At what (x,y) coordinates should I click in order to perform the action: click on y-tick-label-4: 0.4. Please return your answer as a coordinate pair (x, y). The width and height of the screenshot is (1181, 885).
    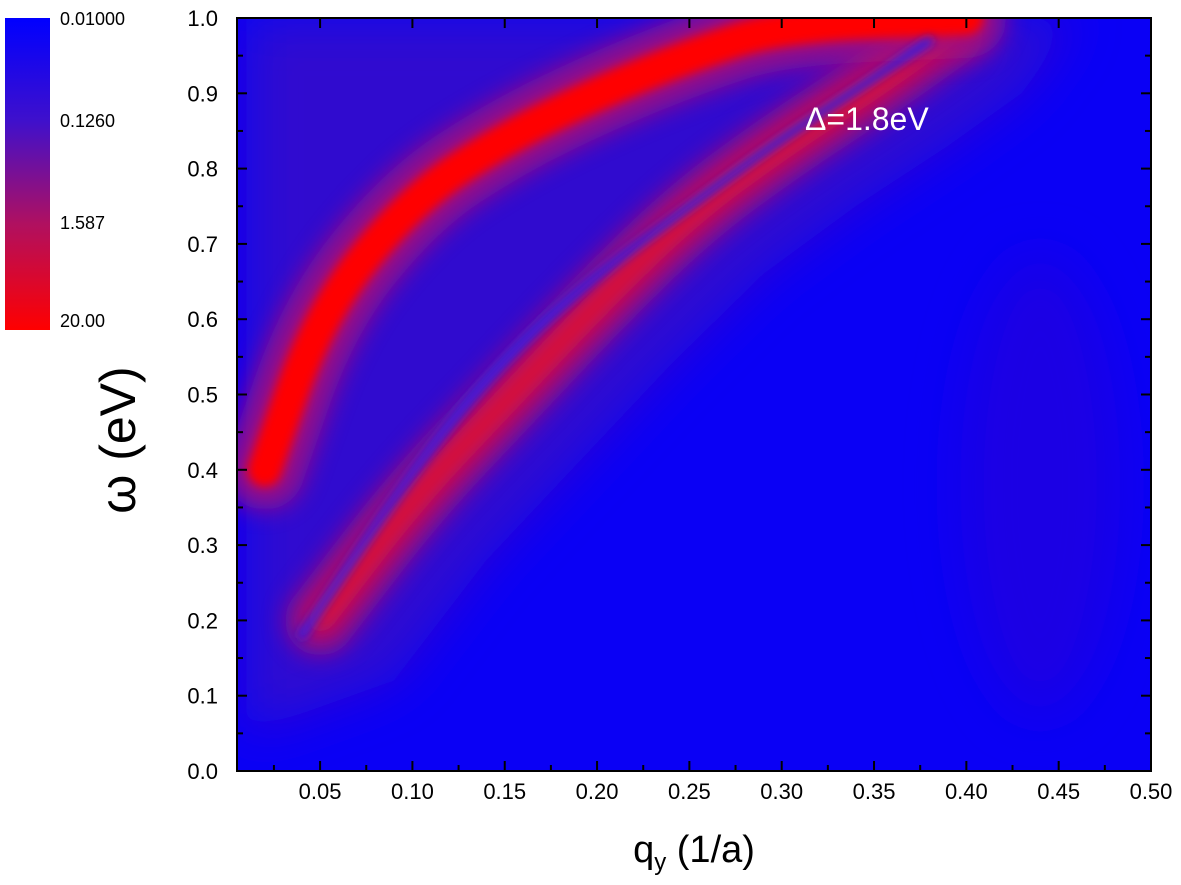
    Looking at the image, I should click on (202, 470).